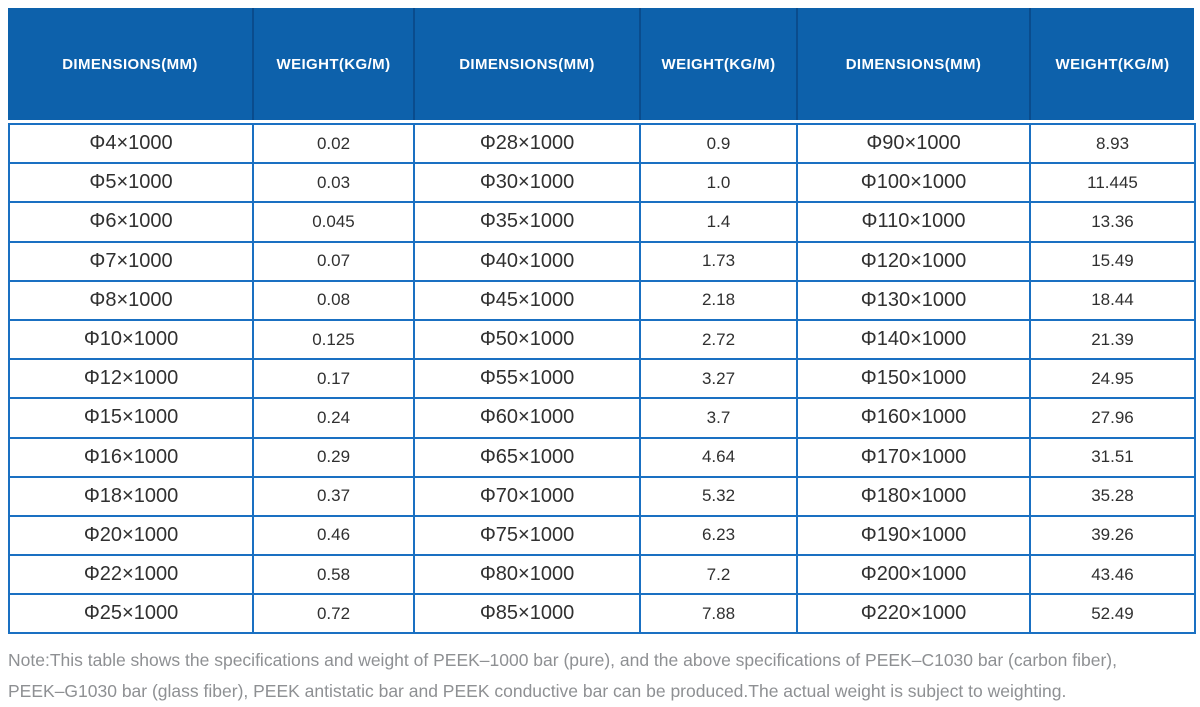 Image resolution: width=1200 pixels, height=707 pixels. Describe the element at coordinates (334, 419) in the screenshot. I see `weight-cell: 0.24` at that location.